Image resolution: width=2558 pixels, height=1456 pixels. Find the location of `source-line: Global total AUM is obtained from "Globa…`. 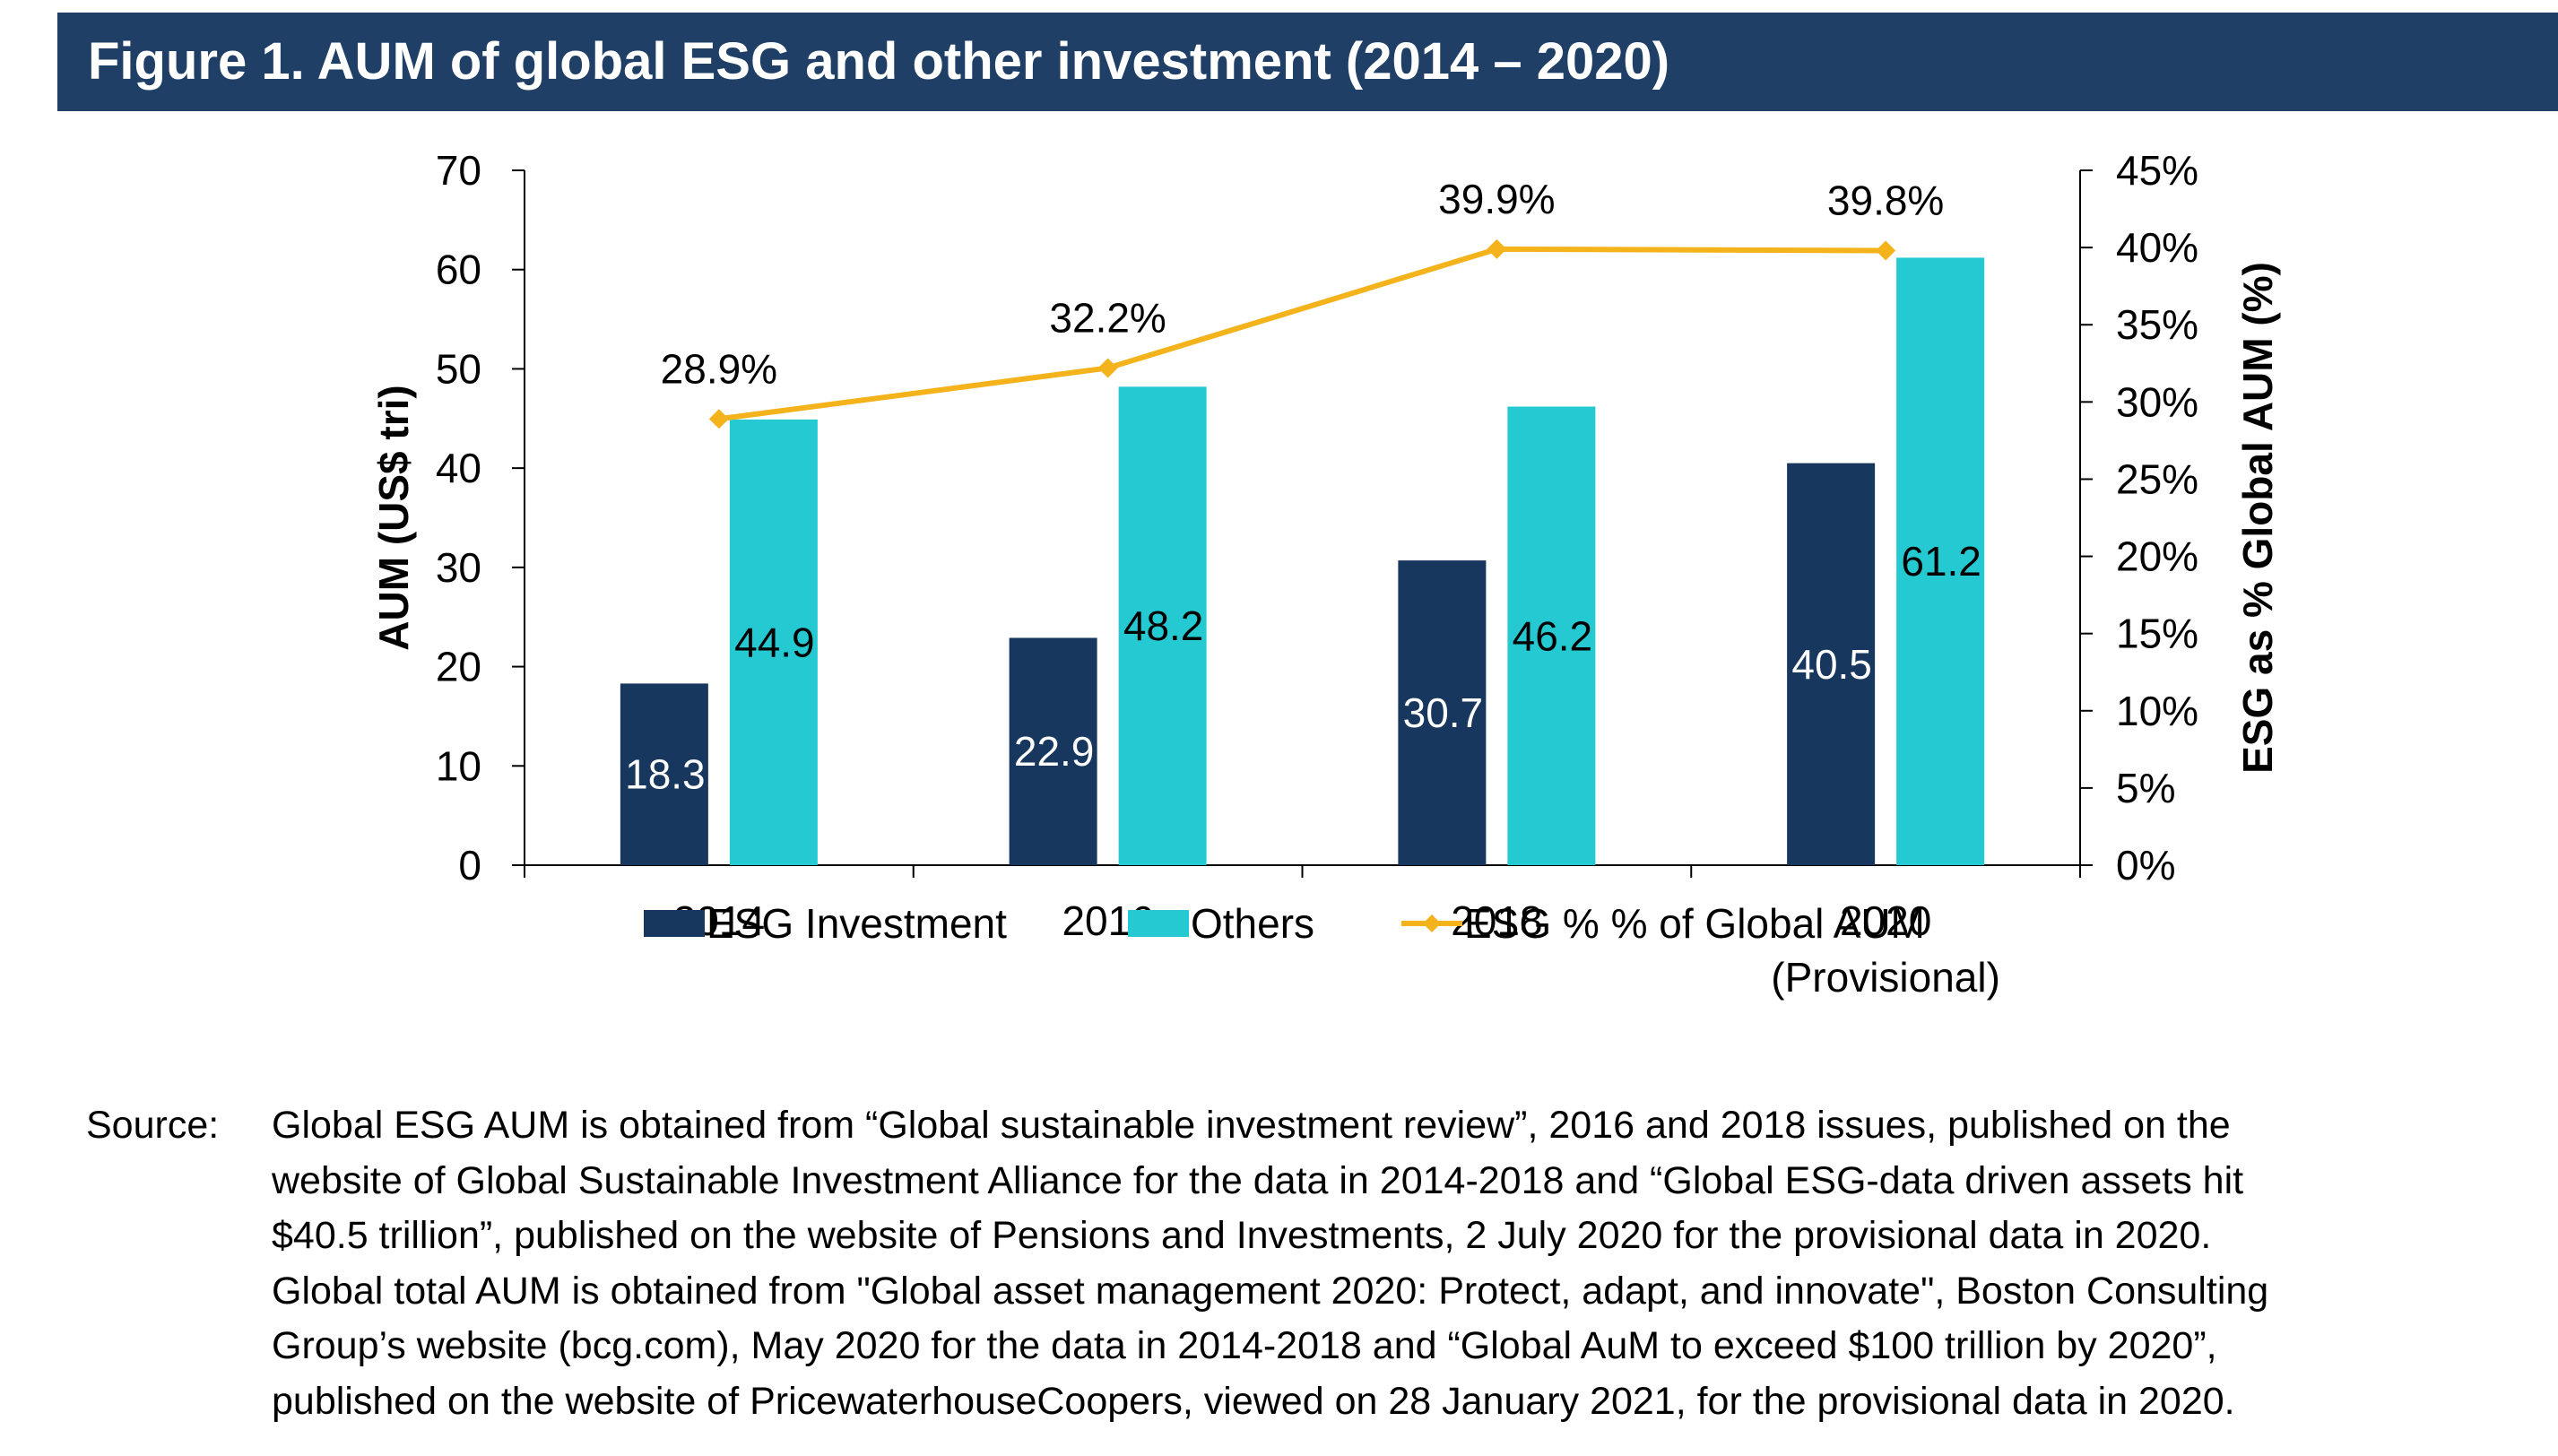

source-line: Global total AUM is obtained from "Globa… is located at coordinates (1270, 1291).